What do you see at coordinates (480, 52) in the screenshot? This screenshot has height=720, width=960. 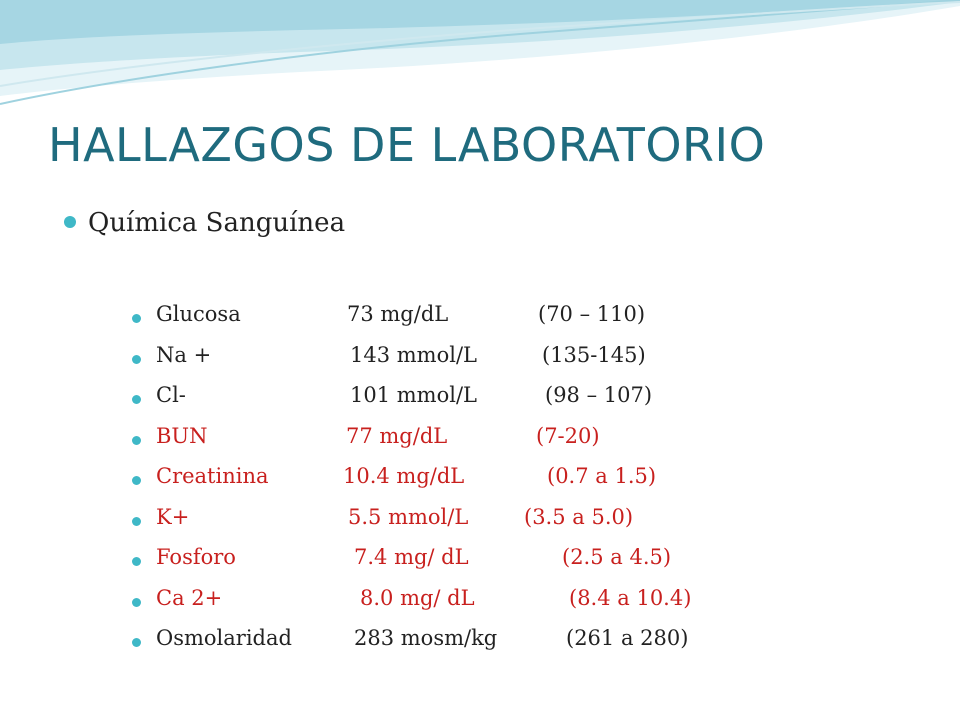 I see `header-wave-decoration` at bounding box center [480, 52].